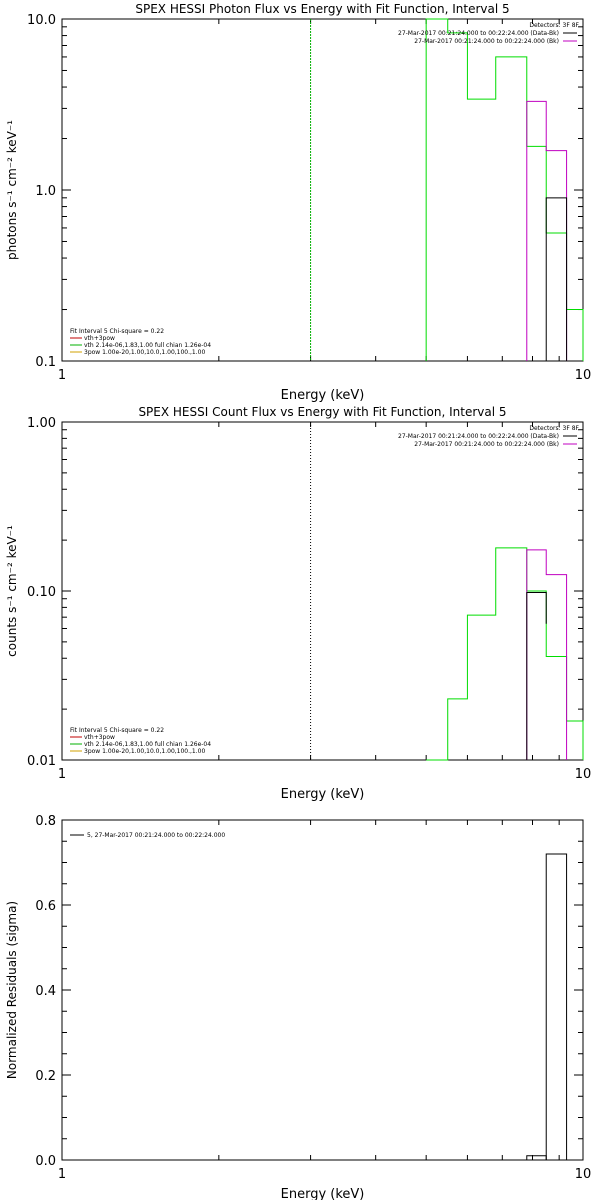  Describe the element at coordinates (45, 362) in the screenshot. I see `y-tick-label: 0.1` at that location.